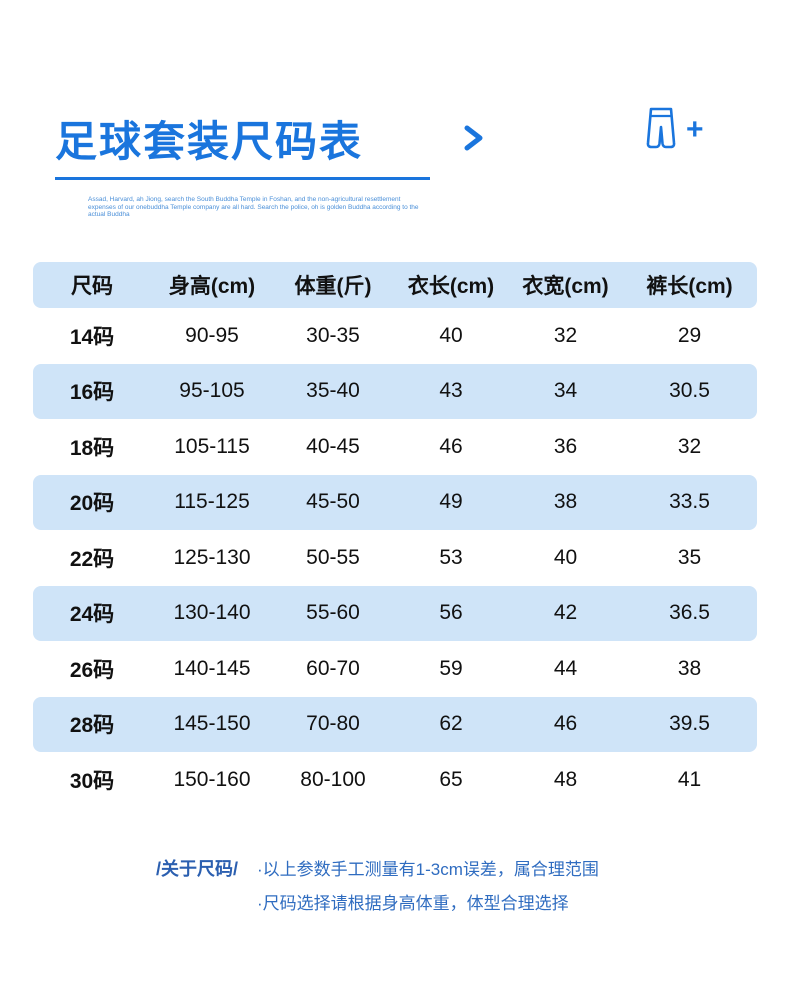 Image resolution: width=790 pixels, height=990 pixels. Describe the element at coordinates (92, 337) in the screenshot. I see `size-cell: 14码` at that location.